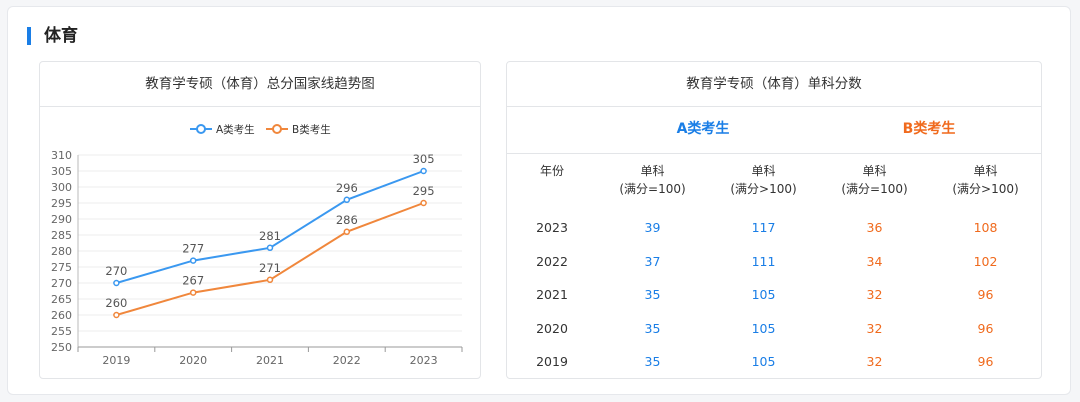 Image resolution: width=1080 pixels, height=402 pixels. I want to click on data-label: 271, so click(270, 268).